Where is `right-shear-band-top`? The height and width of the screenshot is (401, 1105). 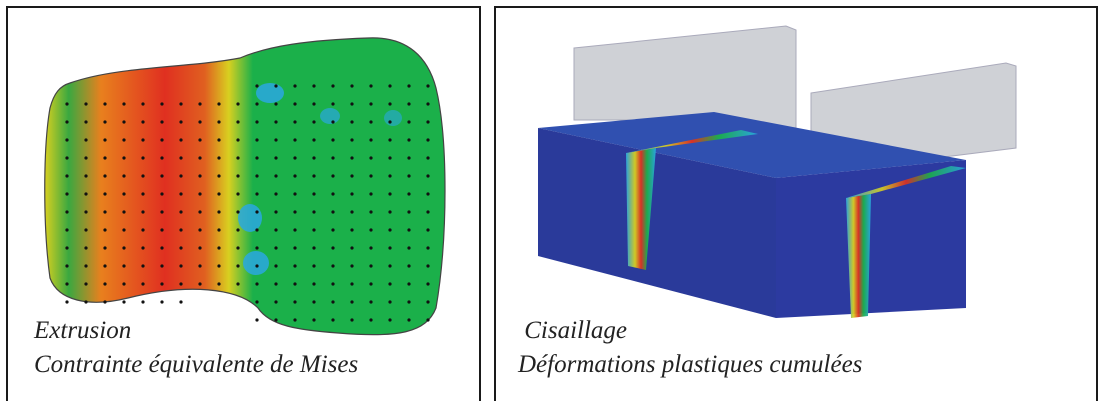 right-shear-band-top is located at coordinates (906, 182).